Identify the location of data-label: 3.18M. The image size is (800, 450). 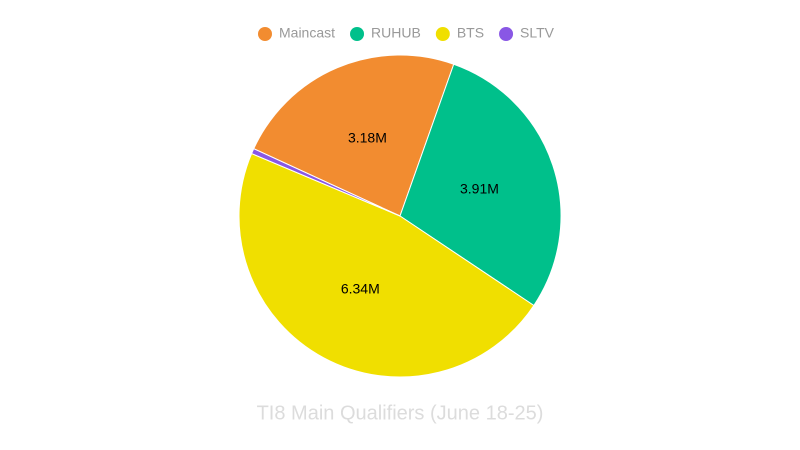
(367, 138).